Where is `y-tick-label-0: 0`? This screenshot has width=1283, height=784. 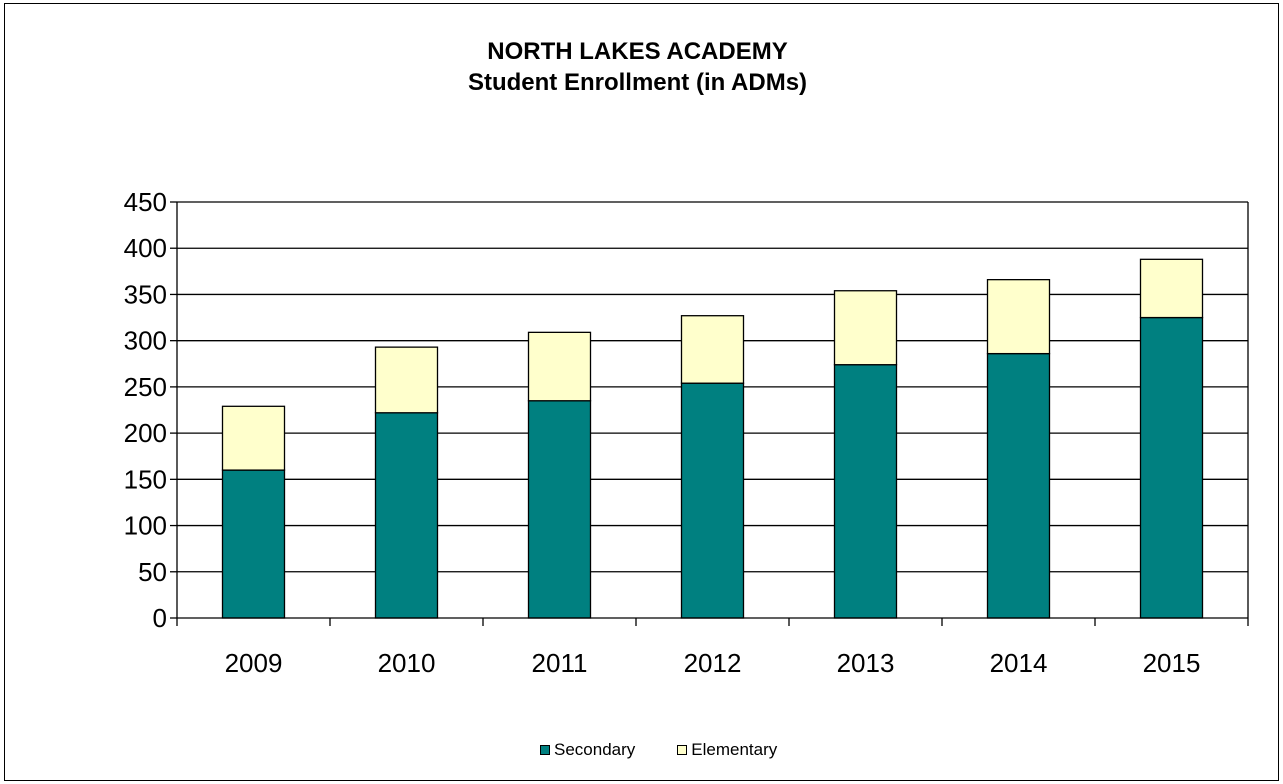
y-tick-label-0: 0 is located at coordinates (160, 618).